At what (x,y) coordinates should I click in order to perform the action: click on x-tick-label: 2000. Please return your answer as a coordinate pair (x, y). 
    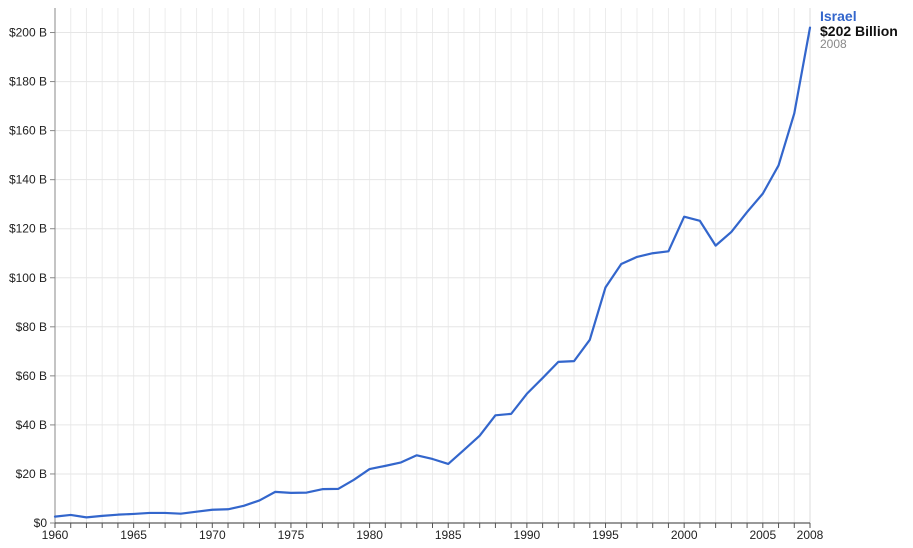
    Looking at the image, I should click on (684, 535).